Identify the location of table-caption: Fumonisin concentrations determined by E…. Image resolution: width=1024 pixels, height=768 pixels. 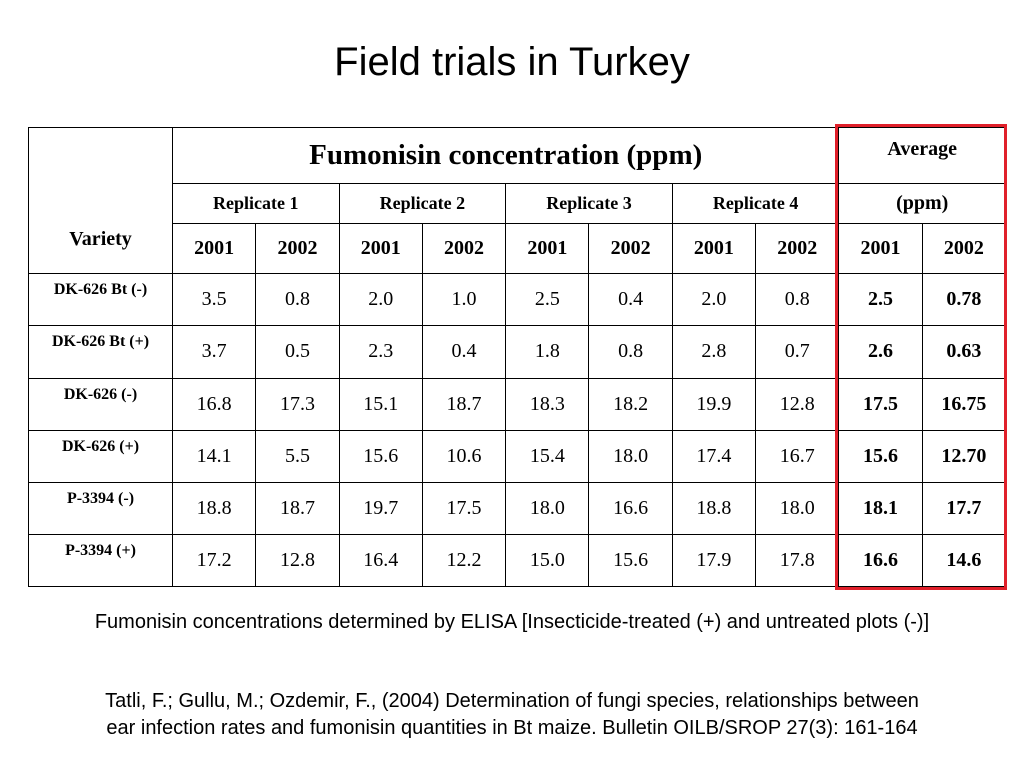
(512, 622).